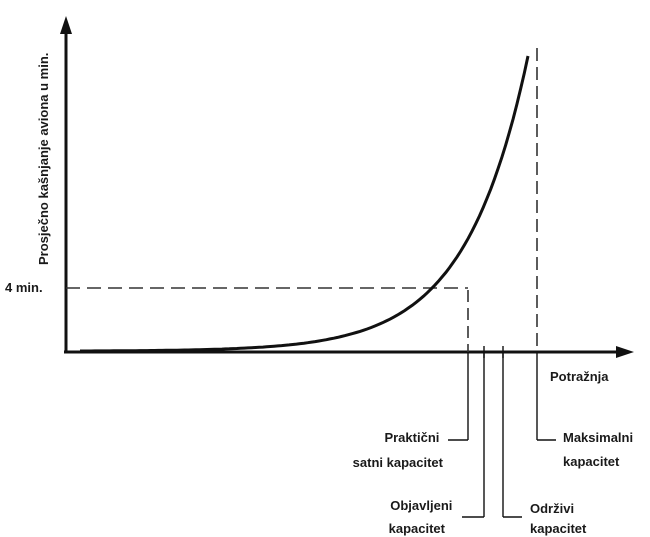 The height and width of the screenshot is (537, 650). What do you see at coordinates (579, 376) in the screenshot?
I see `x-axis-label: Potražnja` at bounding box center [579, 376].